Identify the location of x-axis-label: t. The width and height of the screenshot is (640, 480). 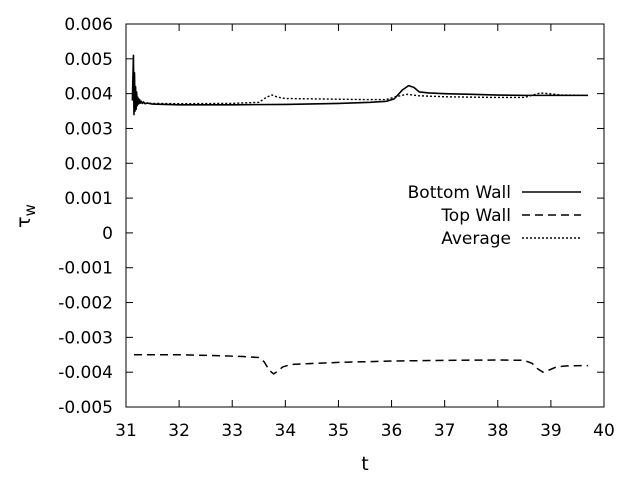
(364, 464).